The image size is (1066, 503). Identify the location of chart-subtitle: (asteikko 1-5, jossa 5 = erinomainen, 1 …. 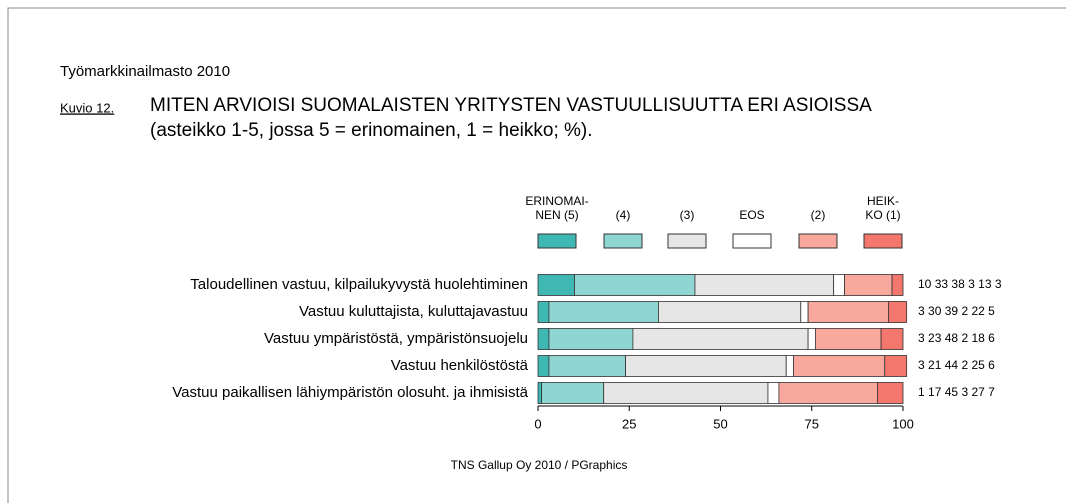
(371, 130).